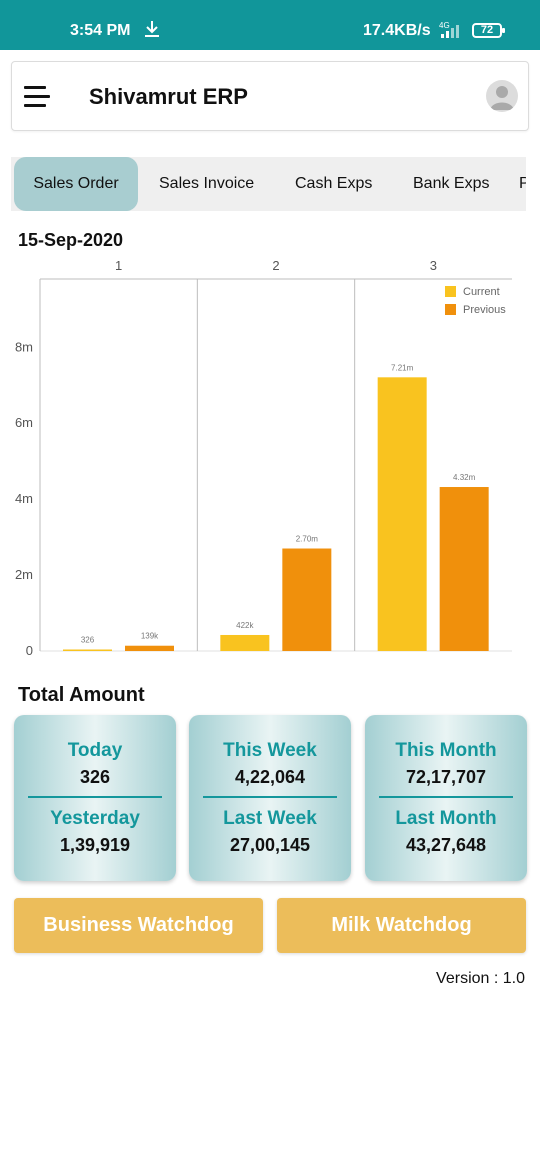  What do you see at coordinates (95, 818) in the screenshot?
I see `card-yesterday-label: Yesterday` at bounding box center [95, 818].